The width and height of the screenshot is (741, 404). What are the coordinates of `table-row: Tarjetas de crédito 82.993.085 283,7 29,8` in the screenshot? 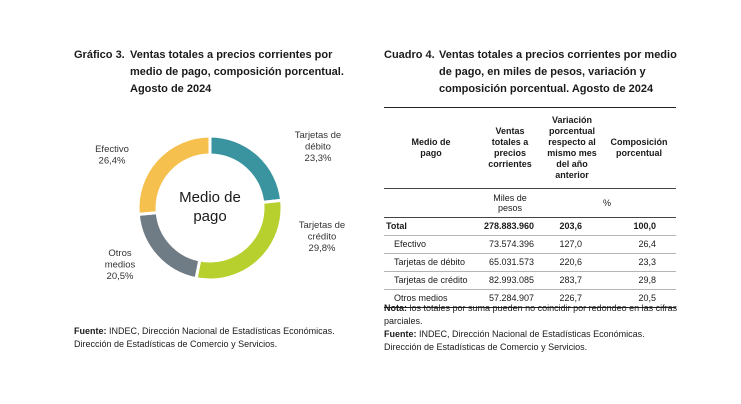 It's located at (530, 280).